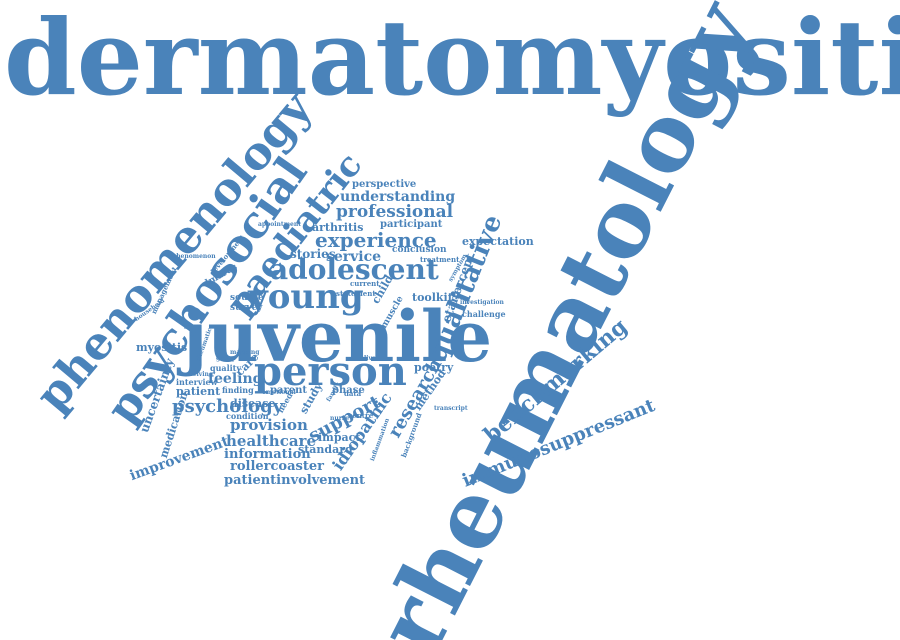  What do you see at coordinates (313, 254) in the screenshot?
I see `cloud-word: stories` at bounding box center [313, 254].